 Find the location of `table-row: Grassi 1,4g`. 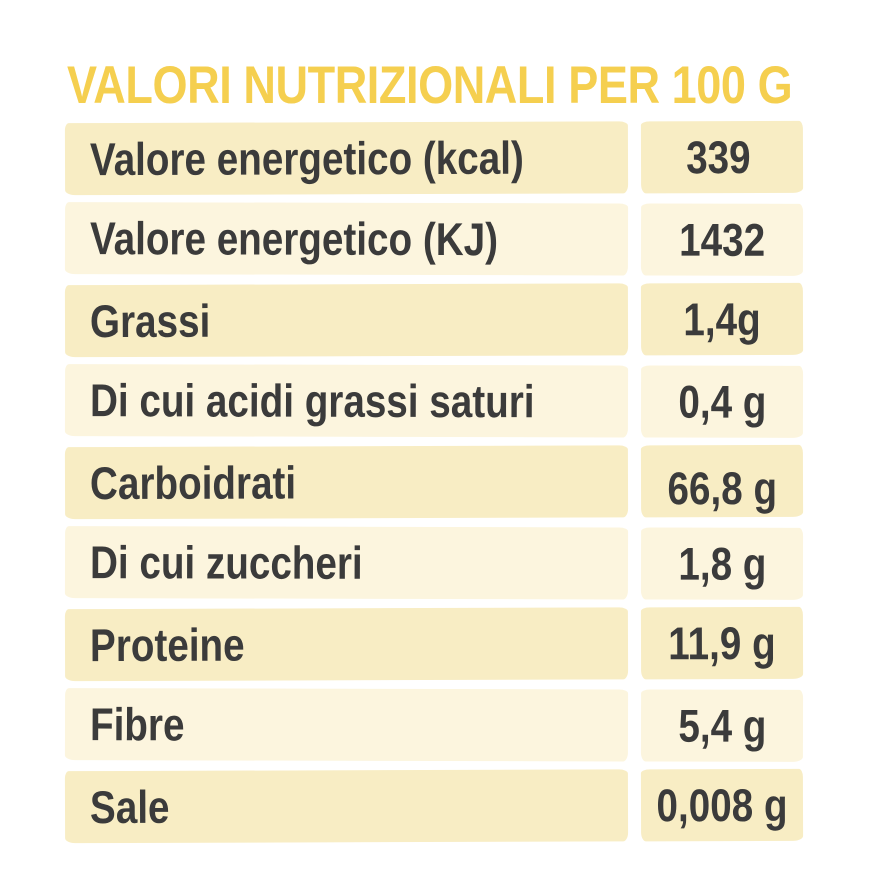

table-row: Grassi 1,4g is located at coordinates (434, 320).